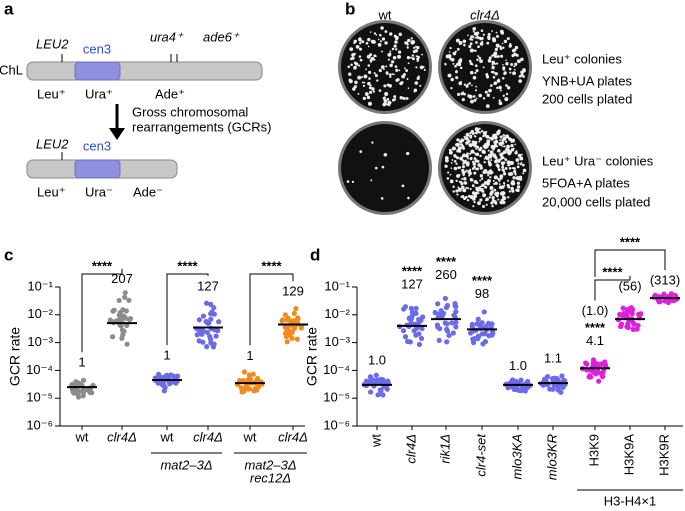 Image resolution: width=685 pixels, height=511 pixels. Describe the element at coordinates (40, 285) in the screenshot. I see `y-tick-label: 10⁻¹` at that location.